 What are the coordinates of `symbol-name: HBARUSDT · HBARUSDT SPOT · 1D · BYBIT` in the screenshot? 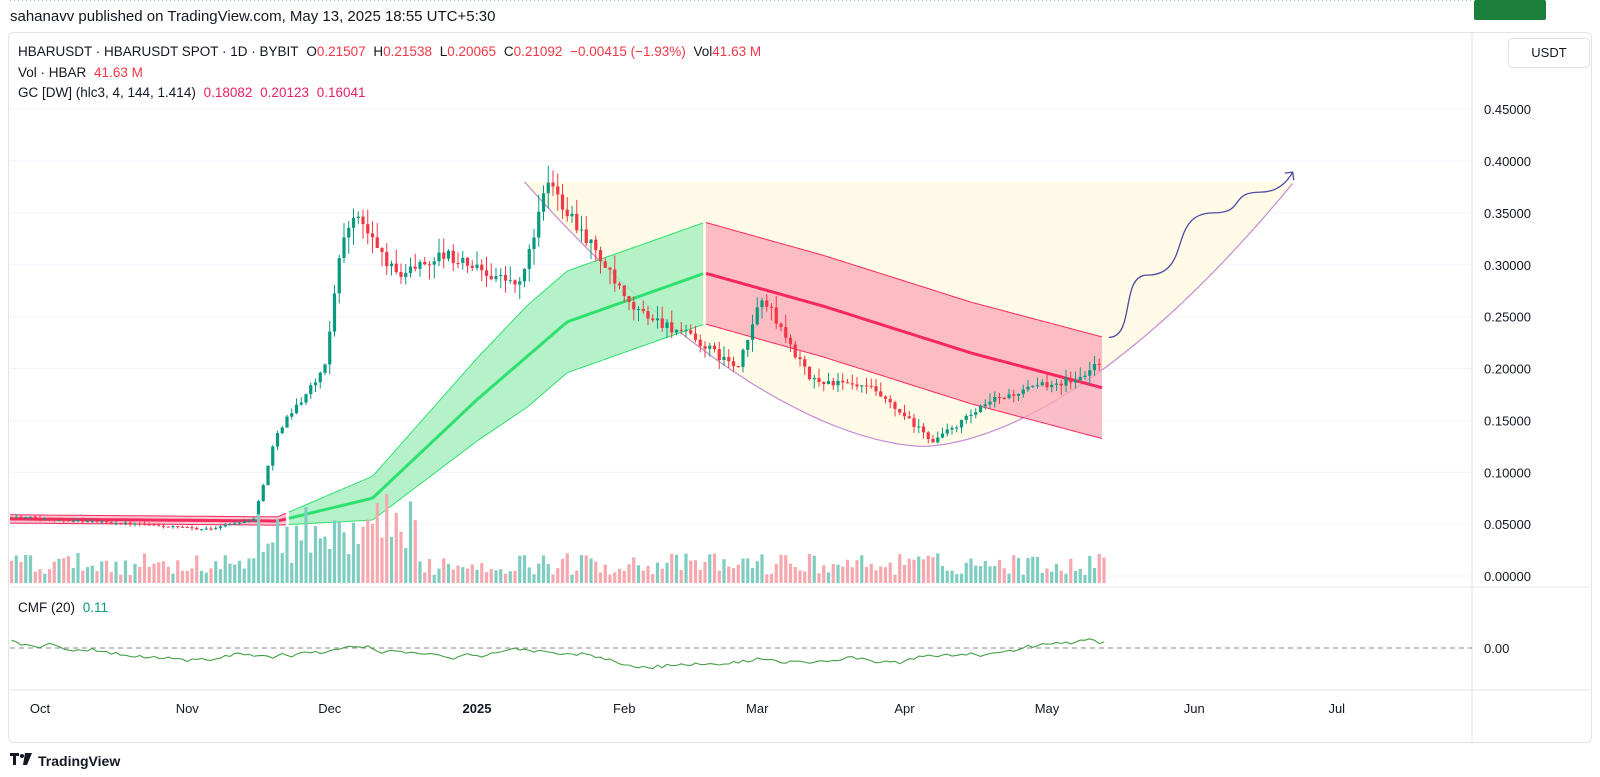 It's located at (158, 51).